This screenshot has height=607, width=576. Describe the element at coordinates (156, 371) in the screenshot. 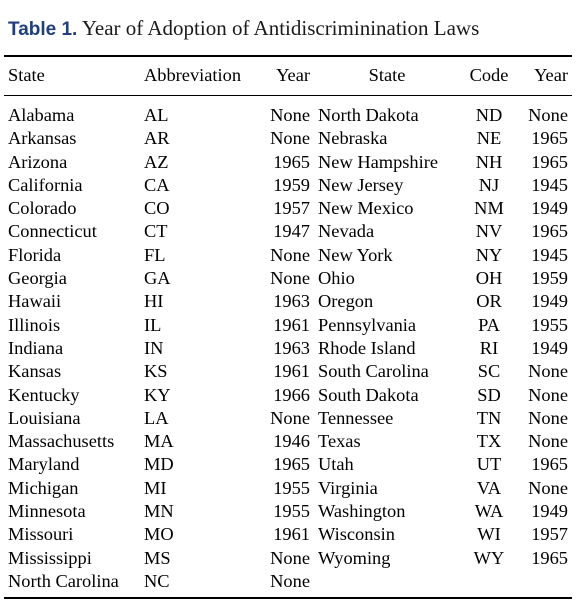

I see `abbreviation-cell: KS` at that location.